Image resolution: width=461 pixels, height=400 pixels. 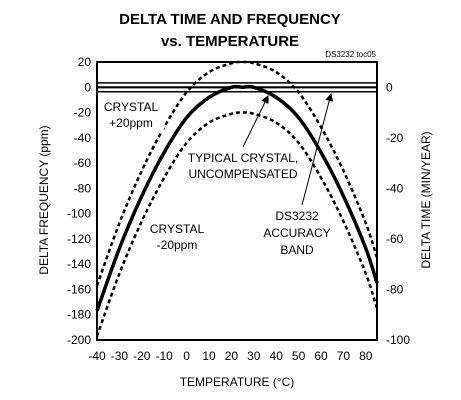 What do you see at coordinates (350, 54) in the screenshot?
I see `reference-code: DS3232 toc05` at bounding box center [350, 54].